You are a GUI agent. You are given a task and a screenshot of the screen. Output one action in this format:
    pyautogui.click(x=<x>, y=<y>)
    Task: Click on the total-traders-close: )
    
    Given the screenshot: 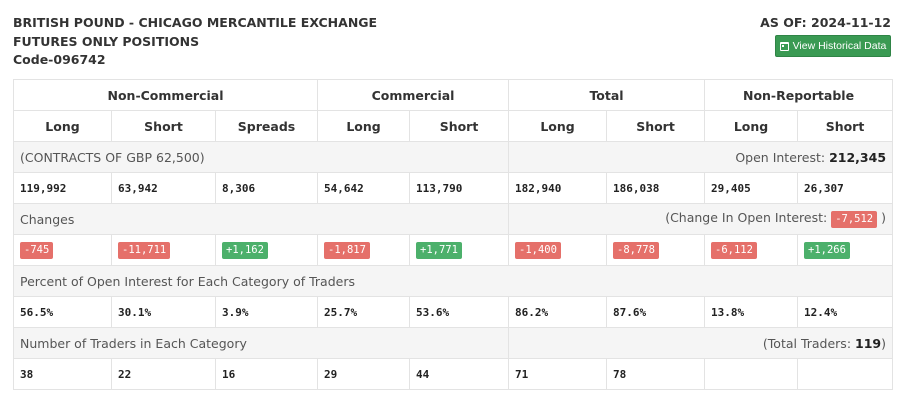 What is the action you would take?
    pyautogui.click(x=884, y=343)
    